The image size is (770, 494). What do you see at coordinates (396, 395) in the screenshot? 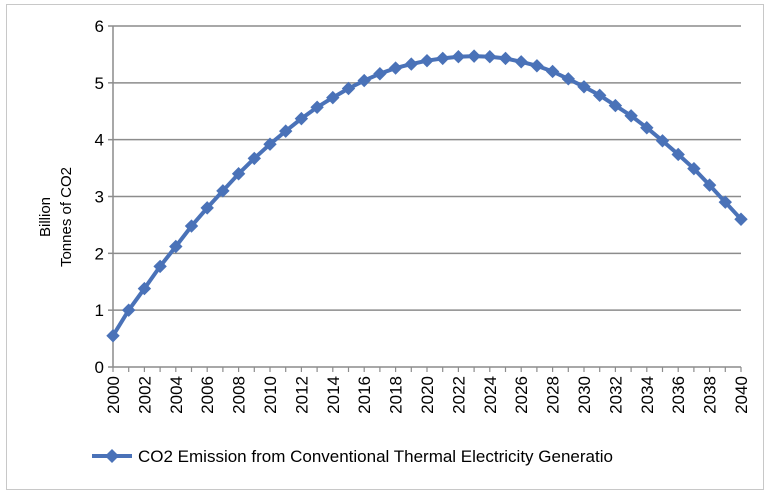
I see `x-tick-label: 2018` at bounding box center [396, 395].